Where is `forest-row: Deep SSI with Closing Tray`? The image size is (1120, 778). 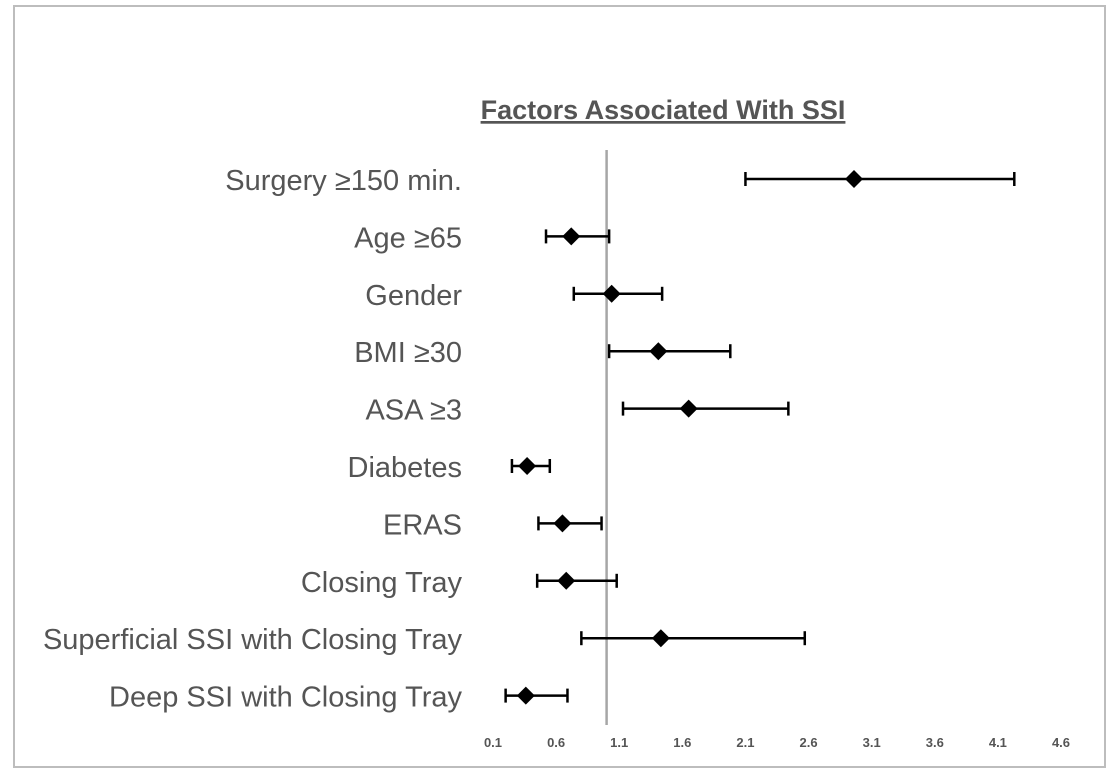 forest-row: Deep SSI with Closing Tray is located at coordinates (339, 698).